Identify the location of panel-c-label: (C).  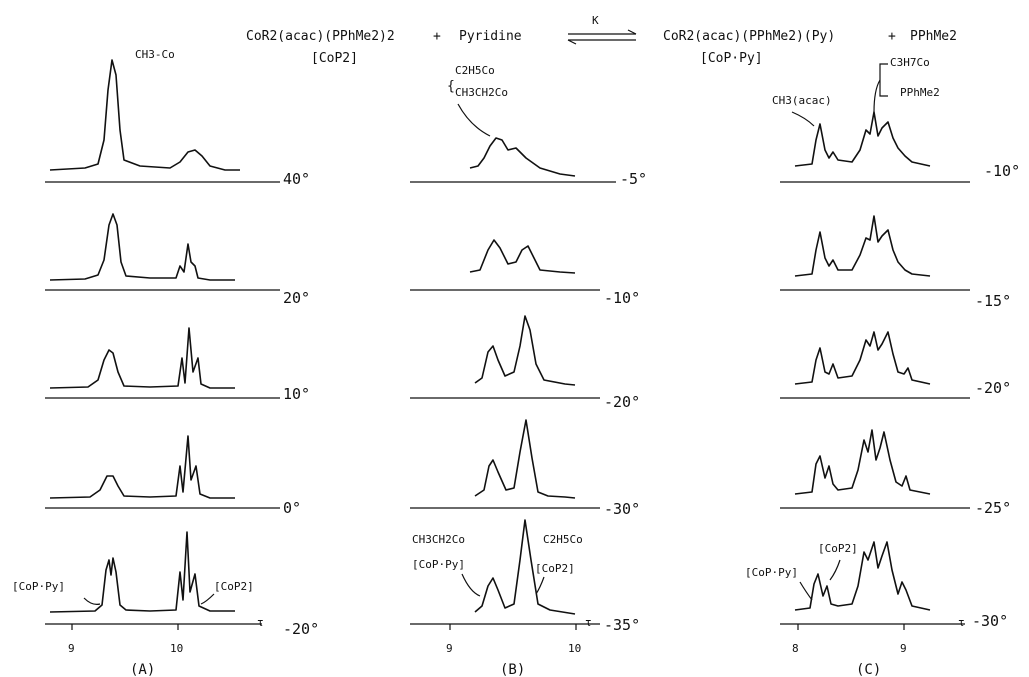
(868, 669).